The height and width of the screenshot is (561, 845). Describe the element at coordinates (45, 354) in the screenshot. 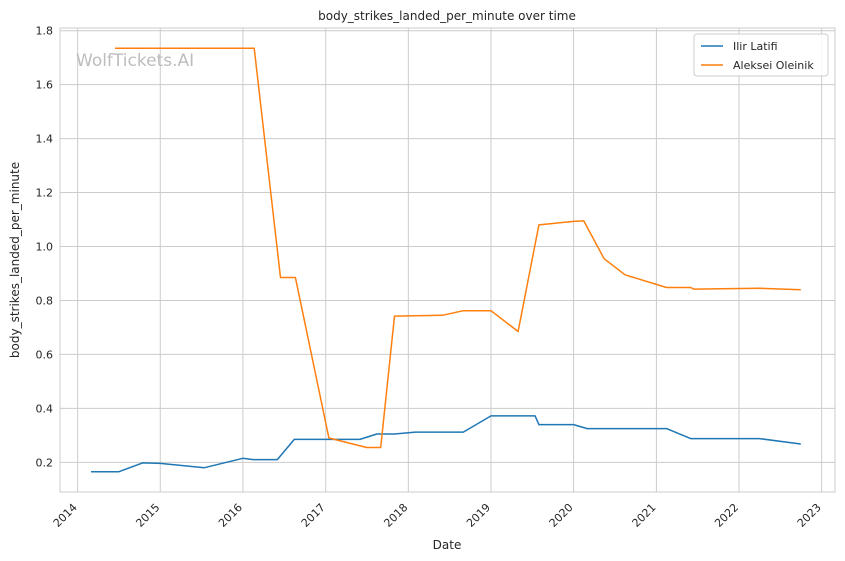

I see `y-tick-label: 0.6` at that location.